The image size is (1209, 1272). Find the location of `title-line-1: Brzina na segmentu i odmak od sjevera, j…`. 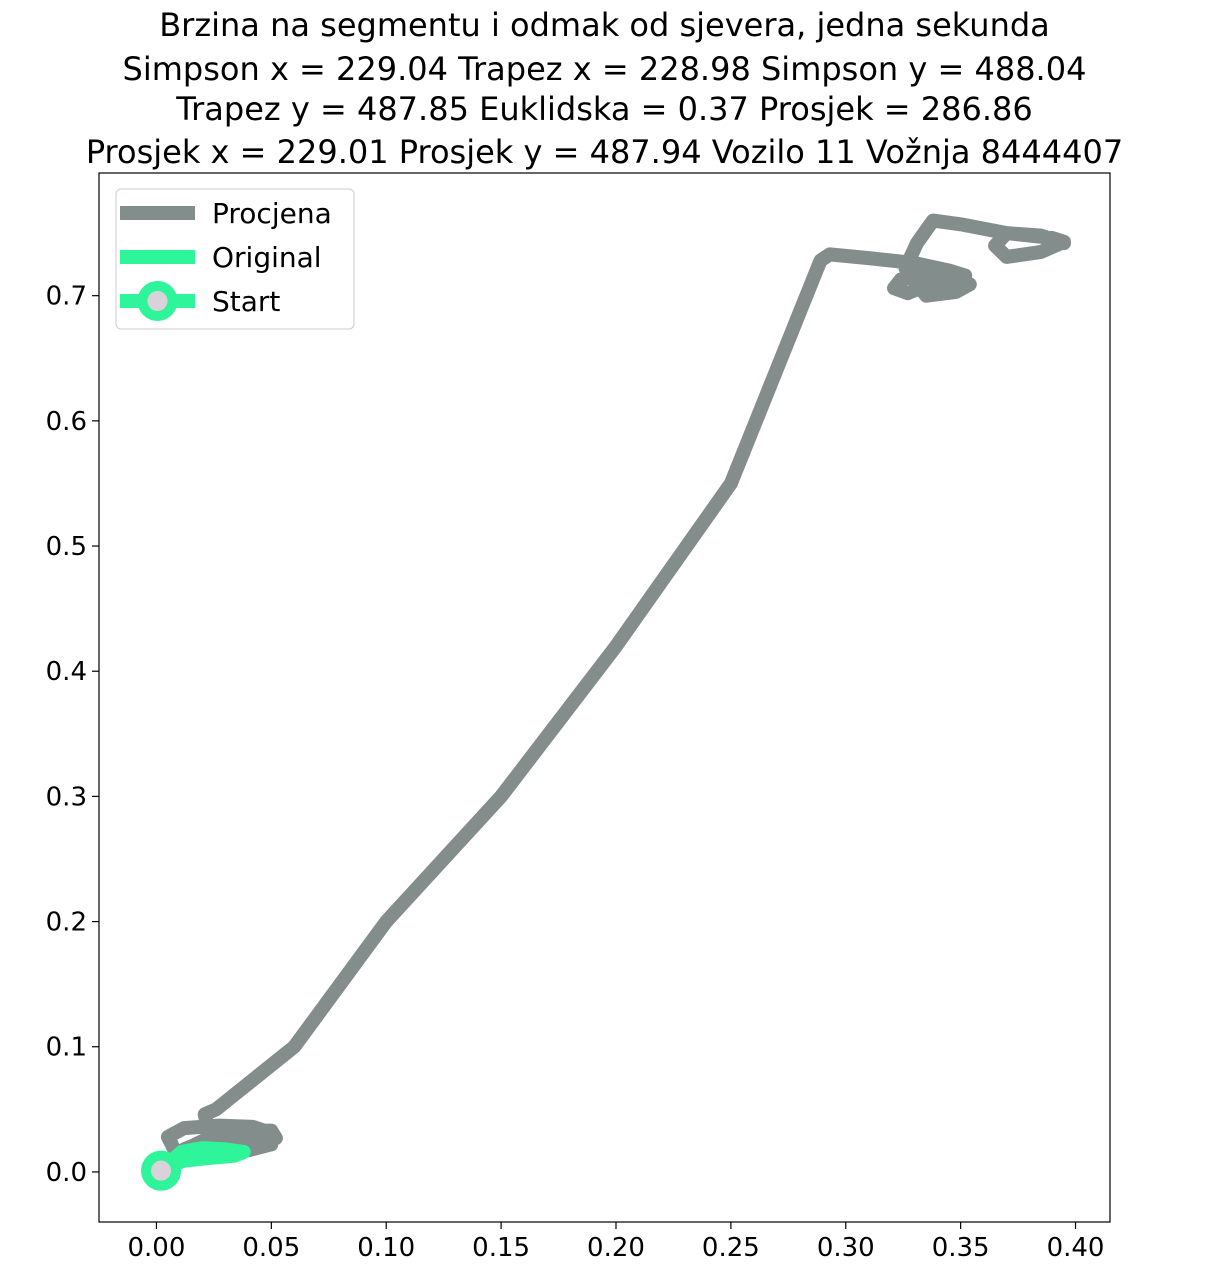

title-line-1: Brzina na segmentu i odmak od sjevera, j… is located at coordinates (604, 25).